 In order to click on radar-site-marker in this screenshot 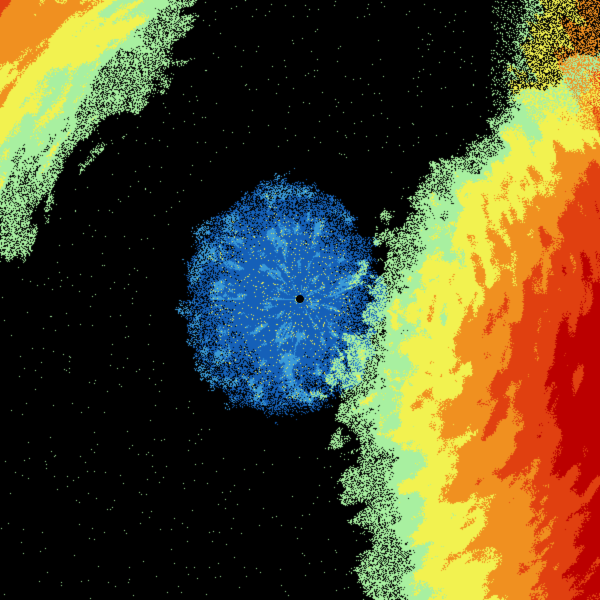, I will do `click(300, 299)`.